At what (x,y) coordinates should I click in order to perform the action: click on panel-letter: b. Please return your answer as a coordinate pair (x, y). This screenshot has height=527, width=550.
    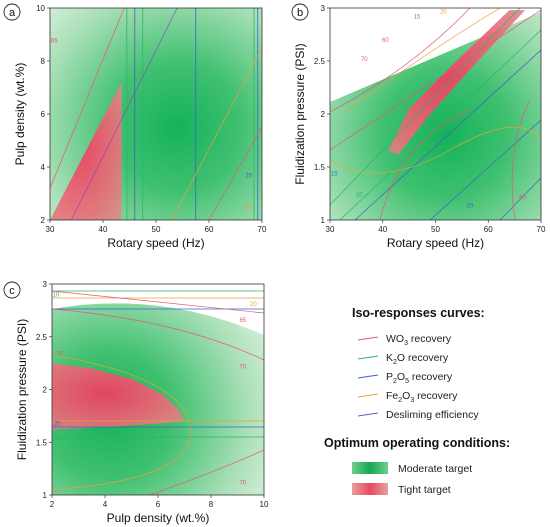
    Looking at the image, I should click on (300, 13).